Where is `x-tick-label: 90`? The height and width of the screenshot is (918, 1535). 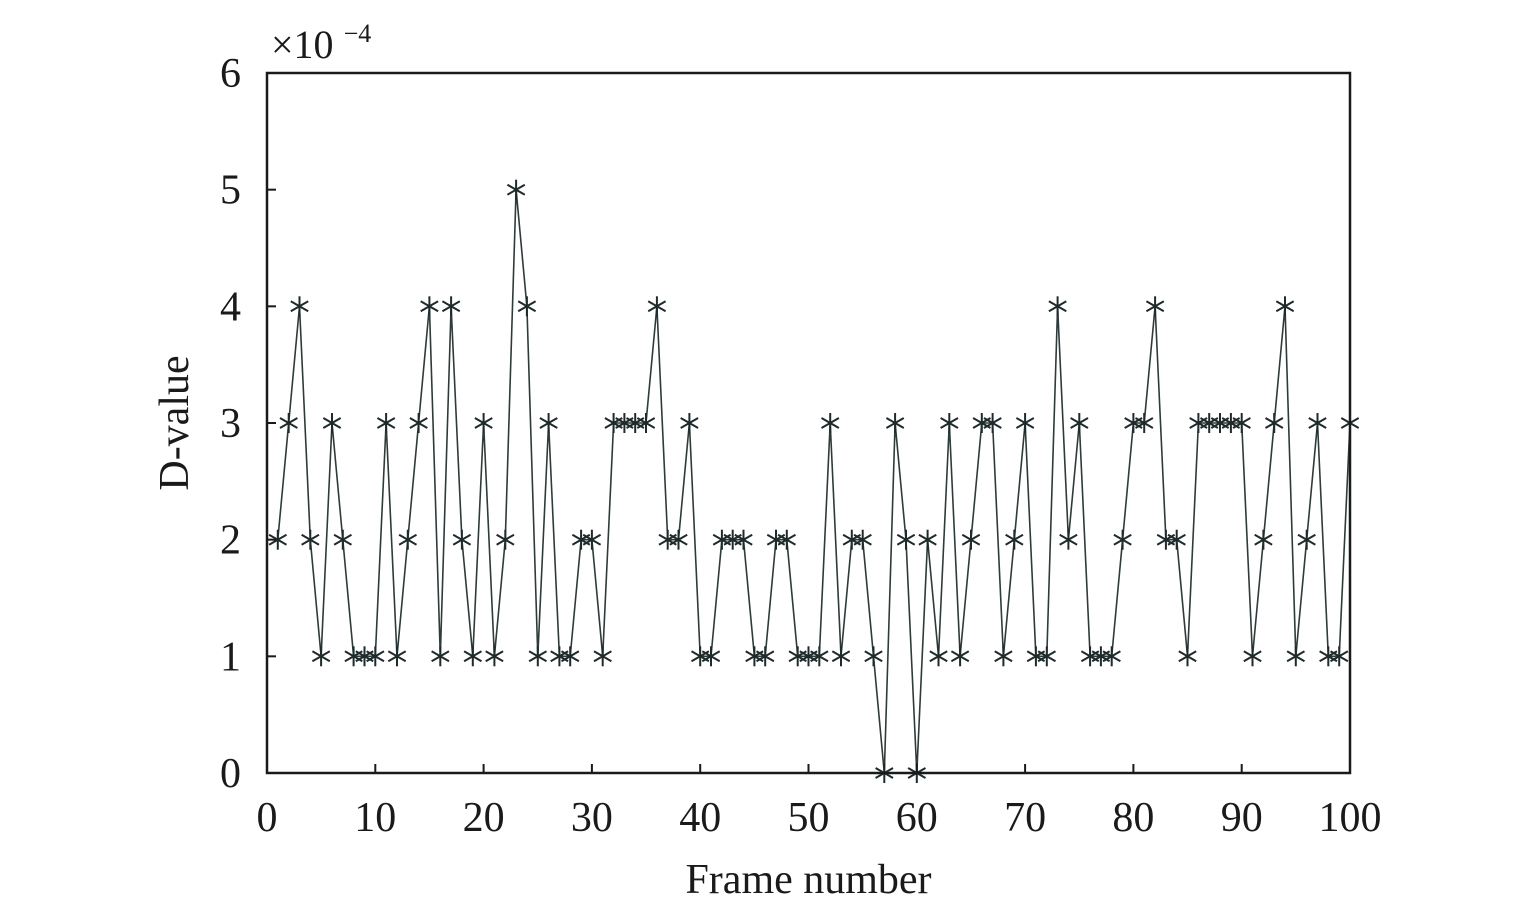
x-tick-label: 90 is located at coordinates (1242, 818).